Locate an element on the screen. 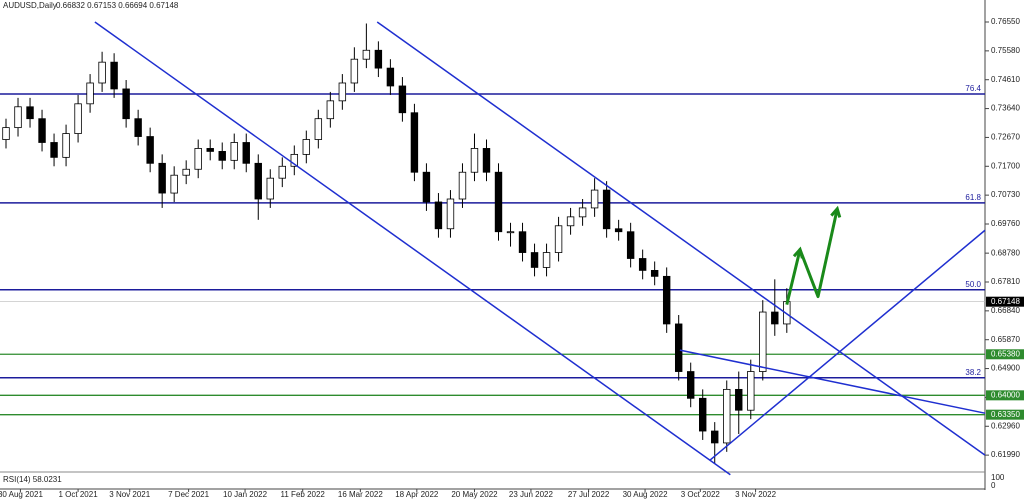  y-tick-label: 0.74610 is located at coordinates (1005, 79).